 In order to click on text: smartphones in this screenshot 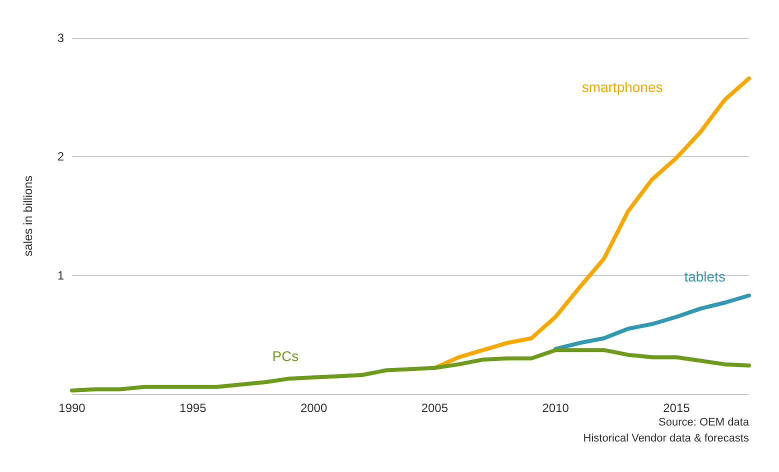, I will do `click(622, 87)`.